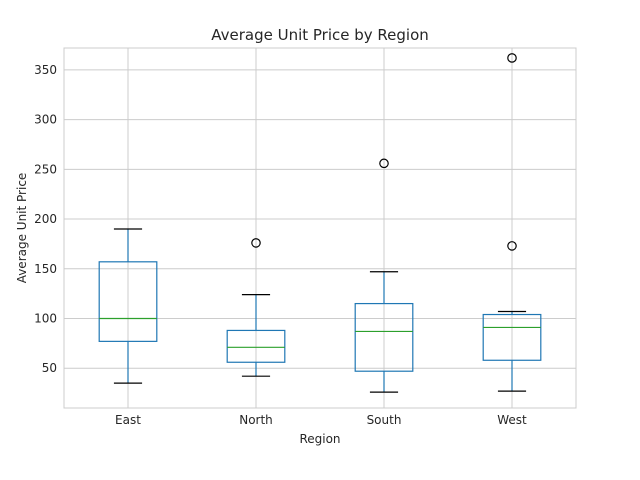 The width and height of the screenshot is (640, 480). Describe the element at coordinates (512, 420) in the screenshot. I see `x-tick-label: West` at that location.